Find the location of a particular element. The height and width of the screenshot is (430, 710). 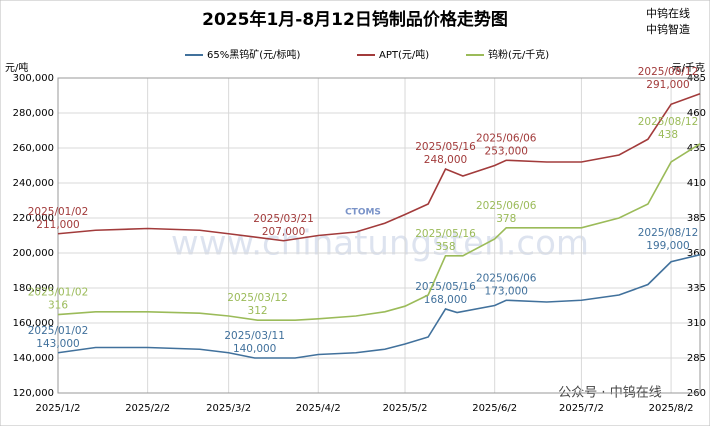

y2-tick-label: 435 is located at coordinates (696, 148).